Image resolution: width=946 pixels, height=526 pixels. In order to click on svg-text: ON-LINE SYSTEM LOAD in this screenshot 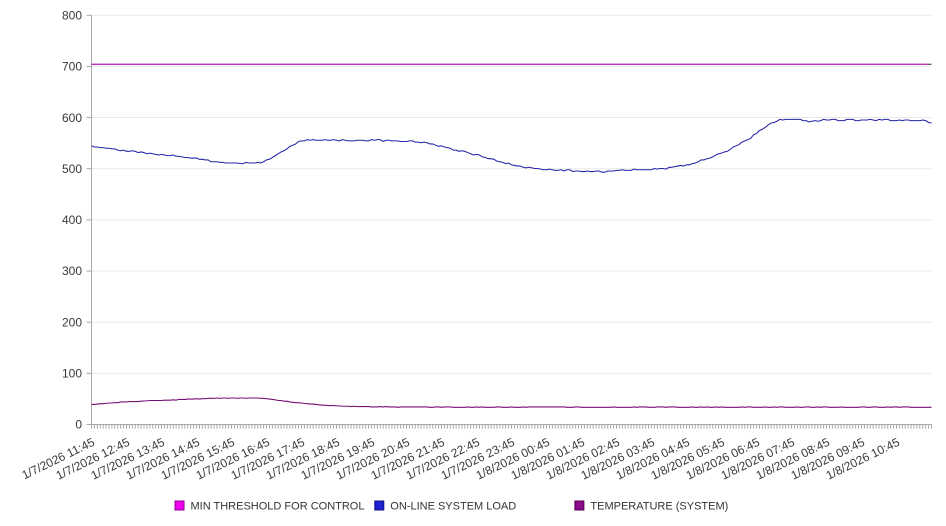, I will do `click(453, 507)`.